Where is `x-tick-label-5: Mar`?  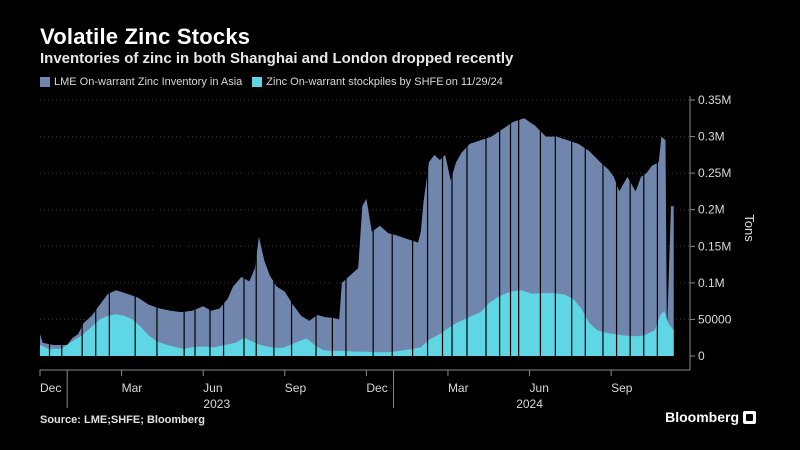 x-tick-label-5: Mar is located at coordinates (458, 388).